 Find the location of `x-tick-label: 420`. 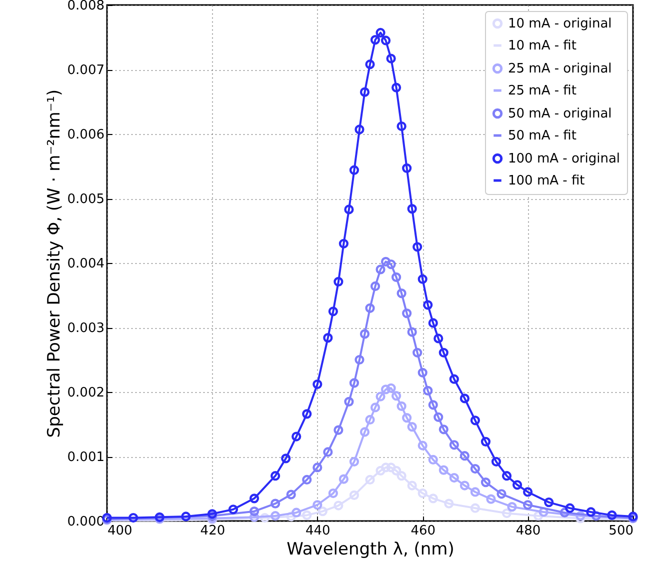

x-tick-label: 420 is located at coordinates (213, 531).